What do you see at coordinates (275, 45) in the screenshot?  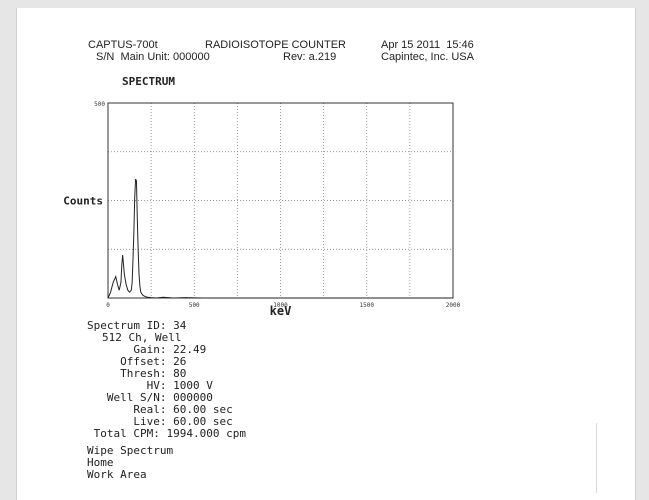 I see `device-title: RADIOISOTOPE COUNTER` at bounding box center [275, 45].